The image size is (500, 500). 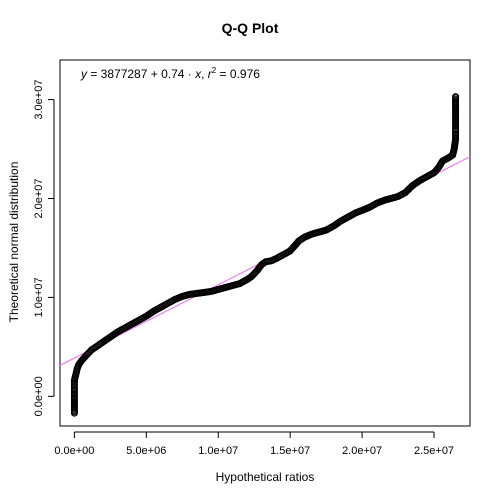 What do you see at coordinates (14, 242) in the screenshot?
I see `y-axis-label: Theoretical normal distribution` at bounding box center [14, 242].